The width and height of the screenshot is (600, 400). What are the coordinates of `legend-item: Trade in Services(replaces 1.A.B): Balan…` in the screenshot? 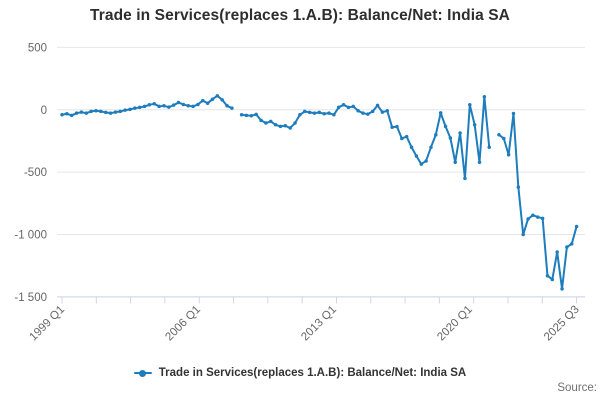 It's located at (300, 373).